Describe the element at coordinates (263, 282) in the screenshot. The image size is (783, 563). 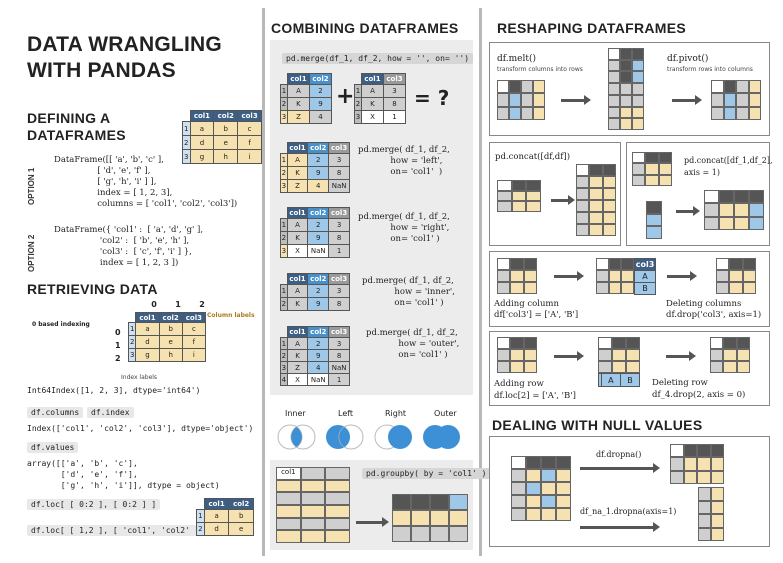
I see `left-separator` at that location.